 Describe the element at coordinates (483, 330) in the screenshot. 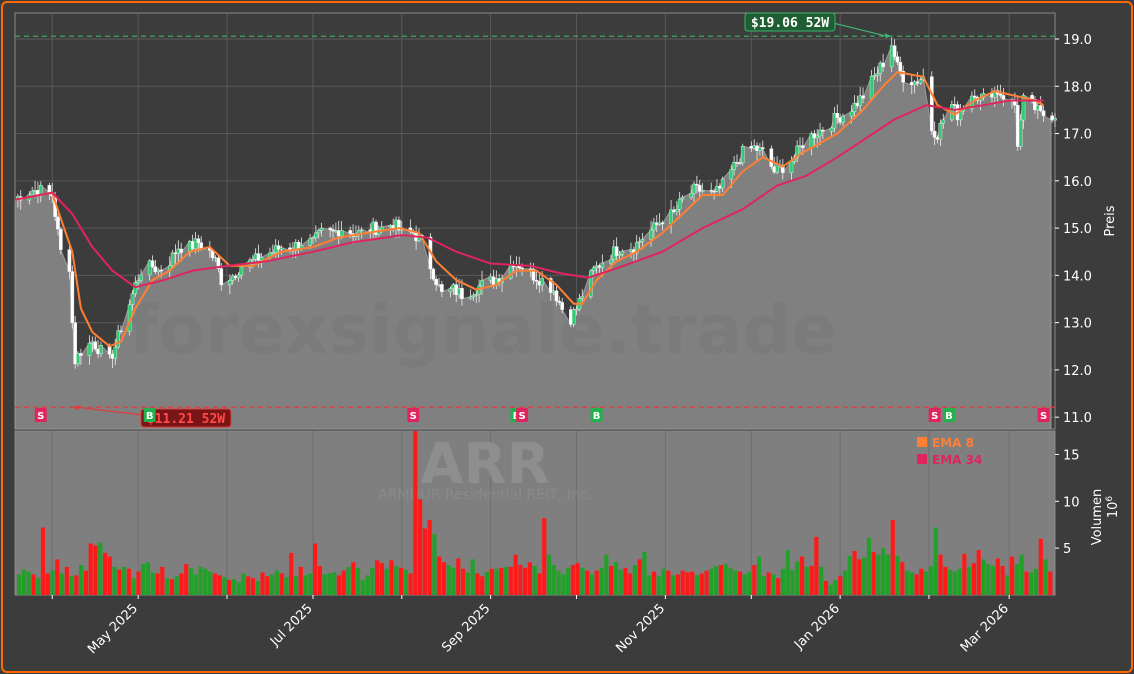

I see `watermark-text: forexsignale.trade` at that location.